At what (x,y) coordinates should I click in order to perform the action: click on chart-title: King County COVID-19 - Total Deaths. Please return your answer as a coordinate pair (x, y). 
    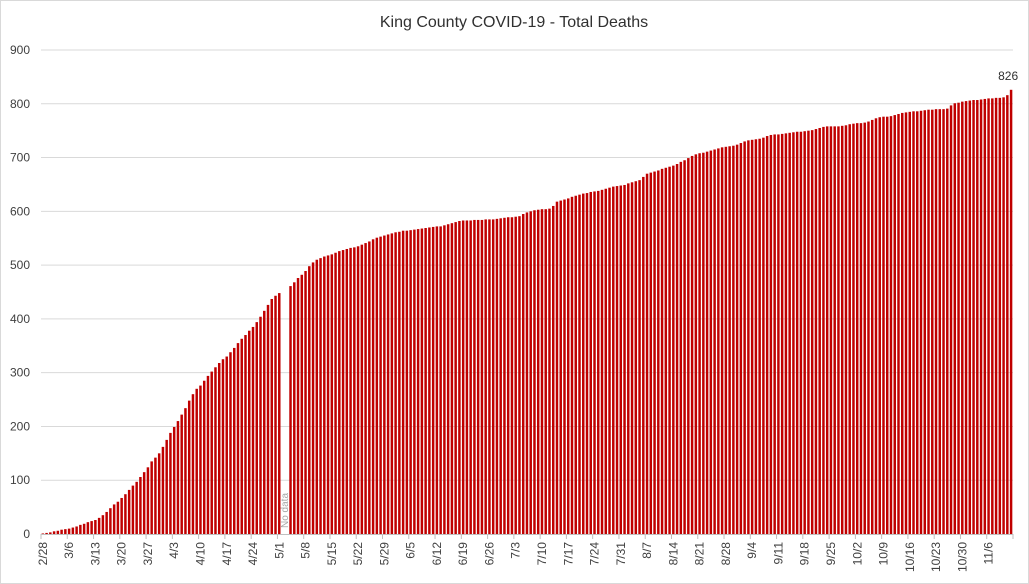
    Looking at the image, I should click on (514, 22).